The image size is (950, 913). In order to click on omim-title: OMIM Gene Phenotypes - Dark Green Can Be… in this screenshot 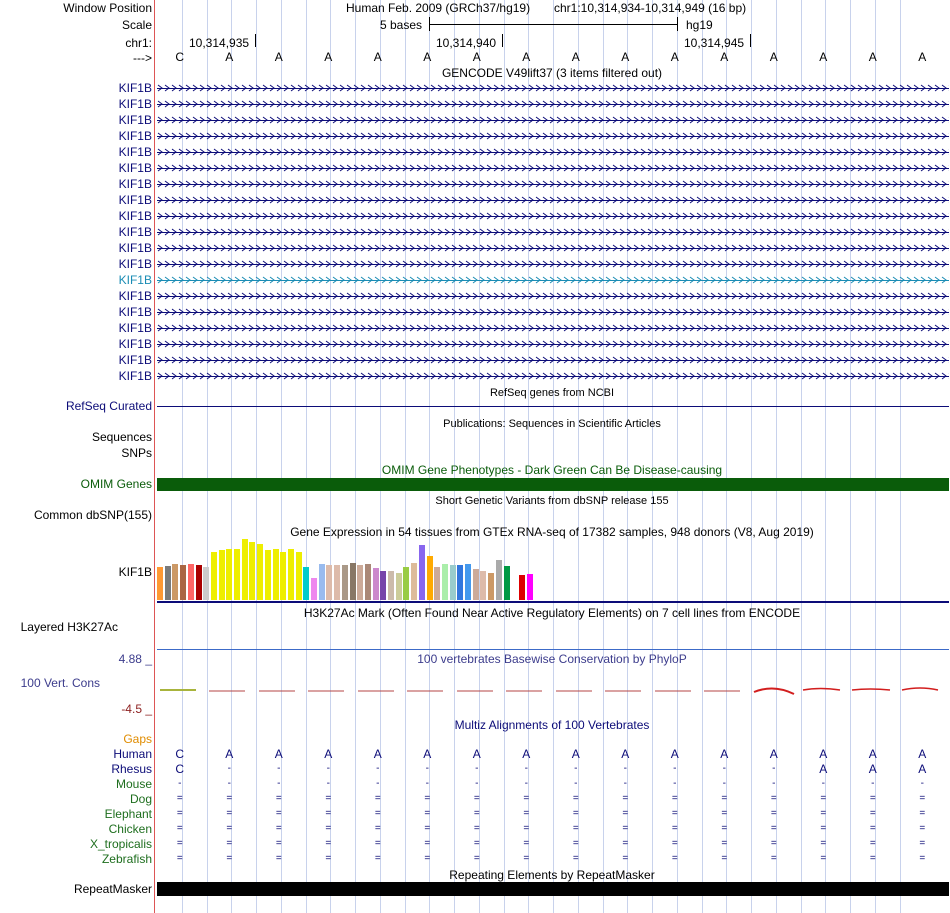, I will do `click(552, 470)`.